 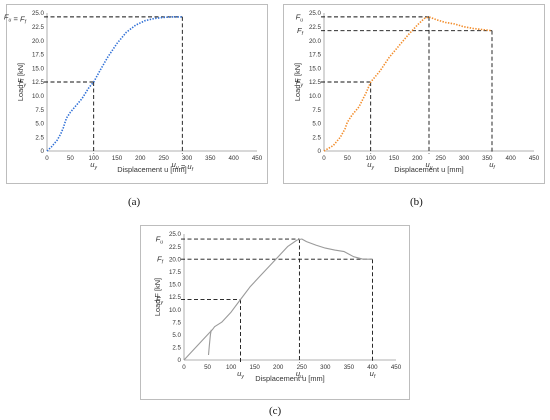 What do you see at coordinates (416, 202) in the screenshot?
I see `caption-b: (b)` at bounding box center [416, 202].